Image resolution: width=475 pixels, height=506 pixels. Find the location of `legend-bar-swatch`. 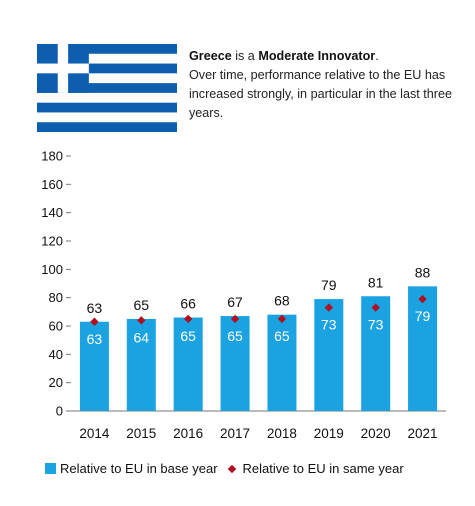

legend-bar-swatch is located at coordinates (50, 468).